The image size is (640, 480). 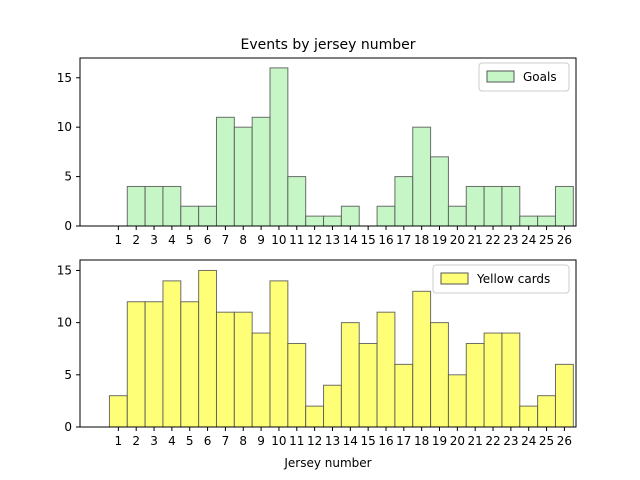 What do you see at coordinates (327, 463) in the screenshot?
I see `x-axis-label: Jersey number` at bounding box center [327, 463].